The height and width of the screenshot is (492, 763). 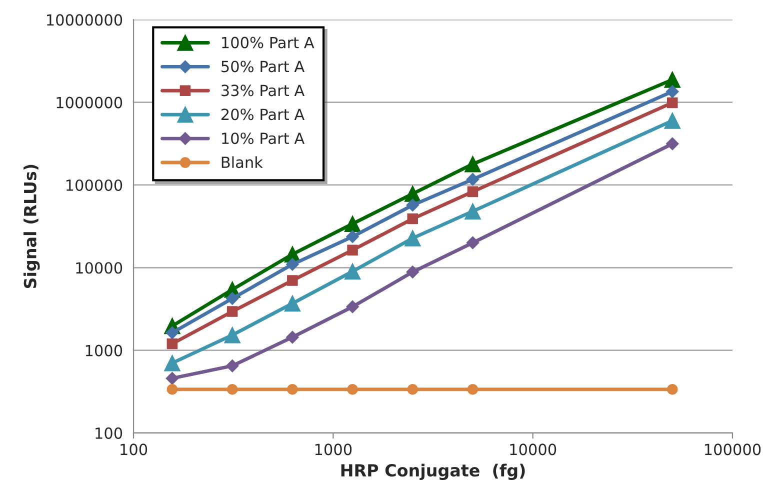 I want to click on x-tick-label: 100000, so click(x=732, y=450).